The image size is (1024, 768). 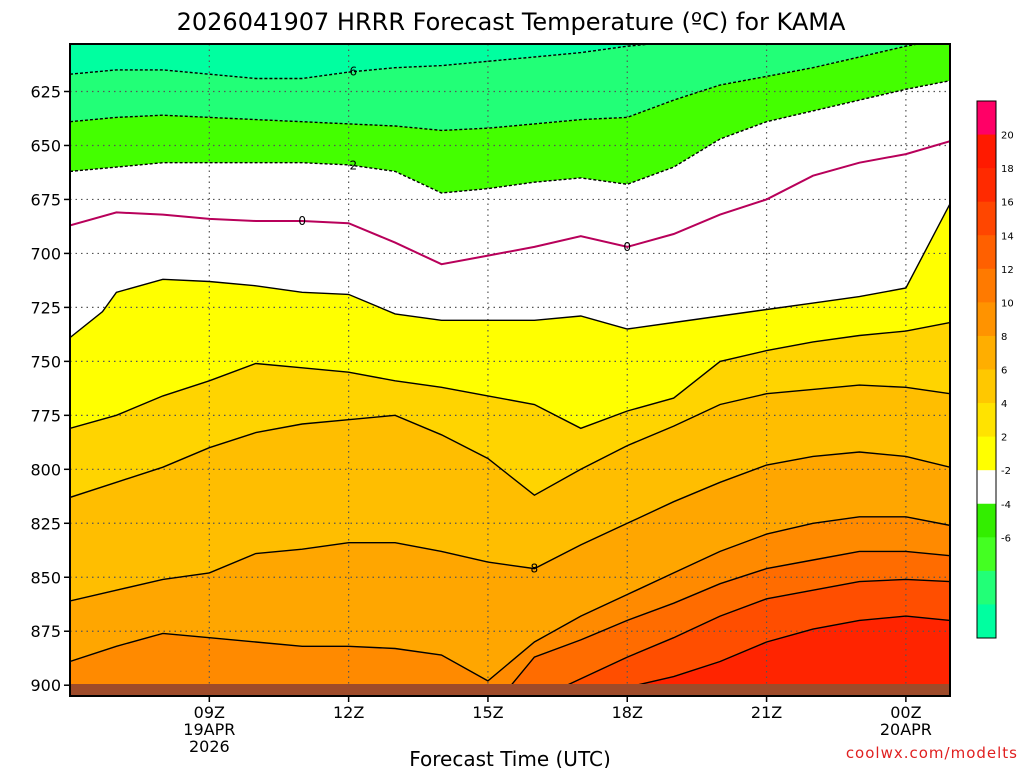 I want to click on x-tick-label: 18Z, so click(x=627, y=712).